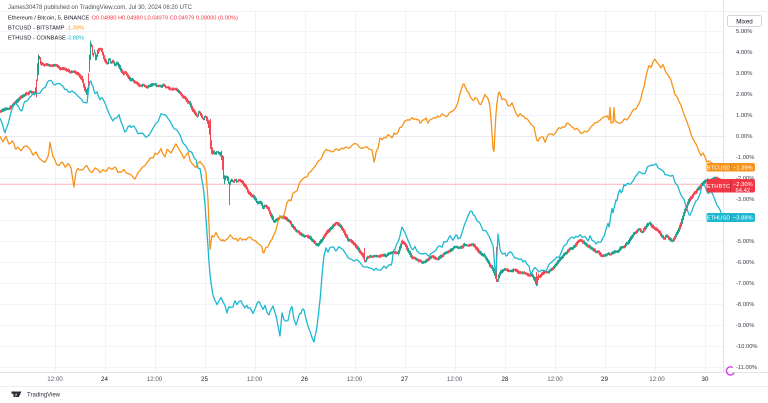  What do you see at coordinates (705, 379) in the screenshot?
I see `svg-text: 30` at bounding box center [705, 379].